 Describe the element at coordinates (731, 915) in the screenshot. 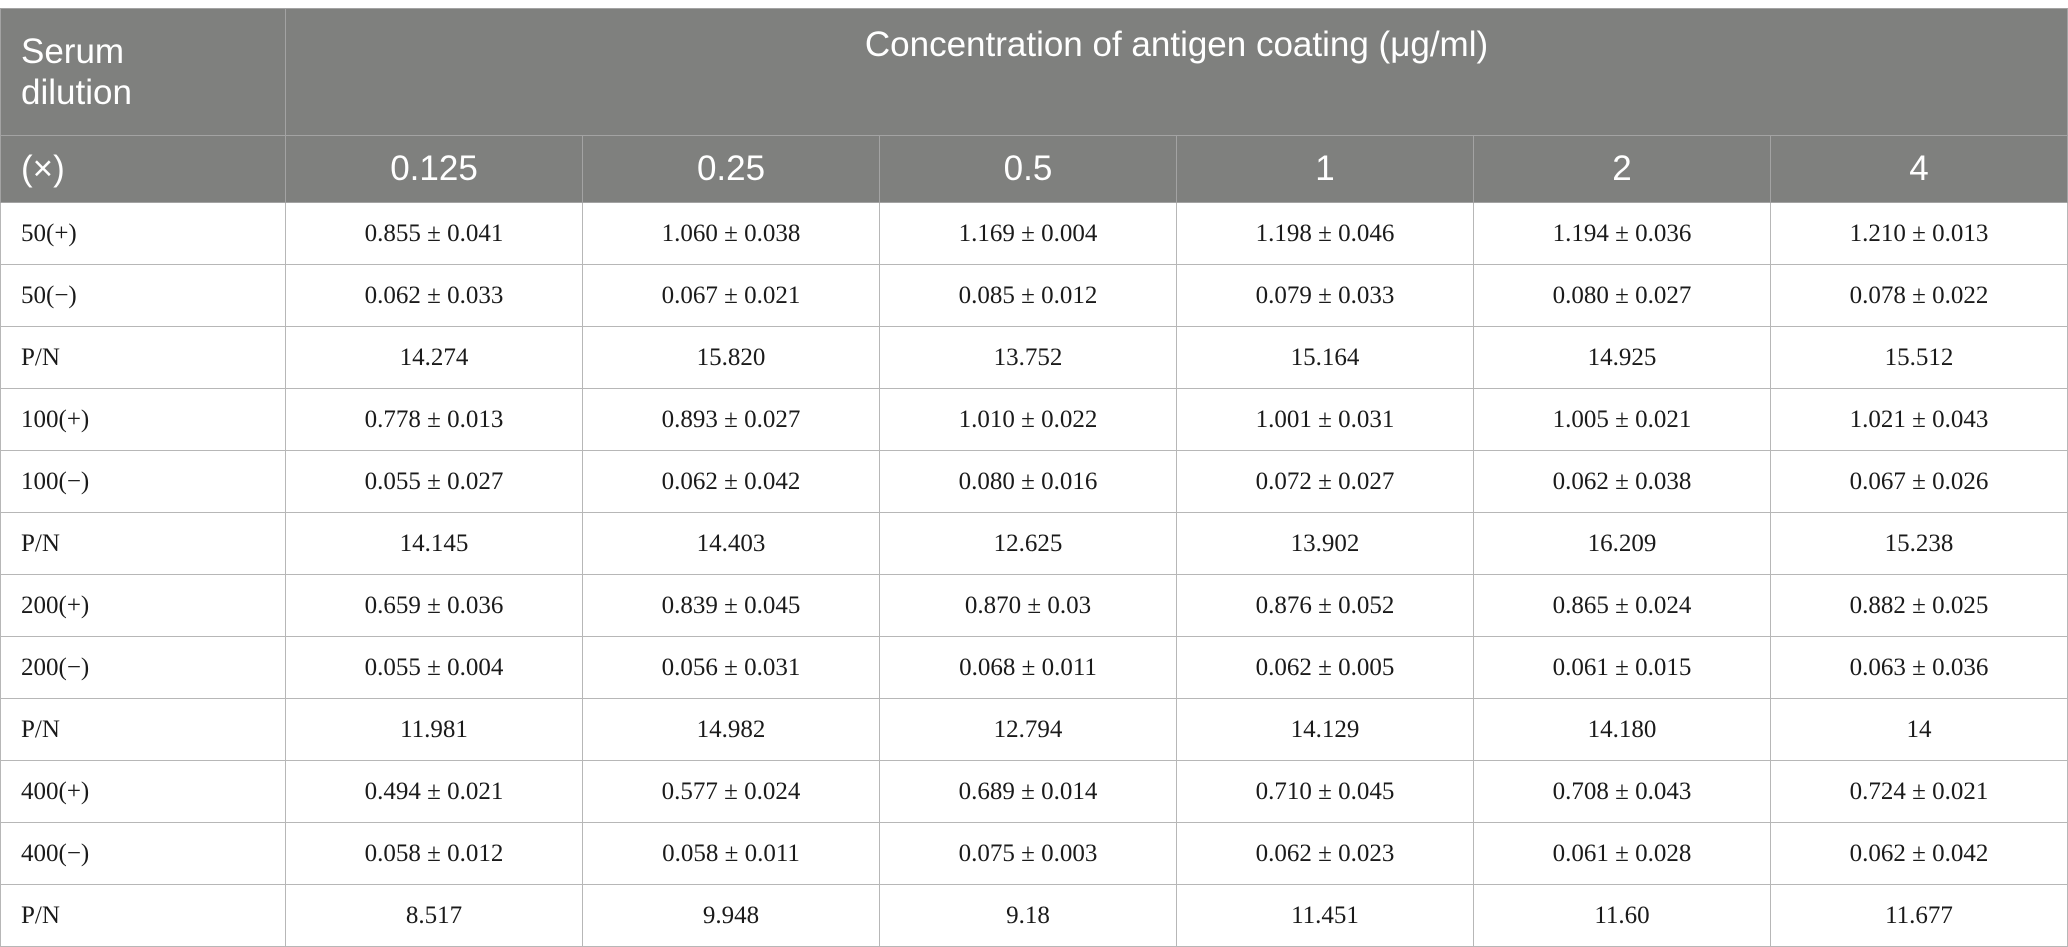

I see `table-cell: 9.948` at that location.